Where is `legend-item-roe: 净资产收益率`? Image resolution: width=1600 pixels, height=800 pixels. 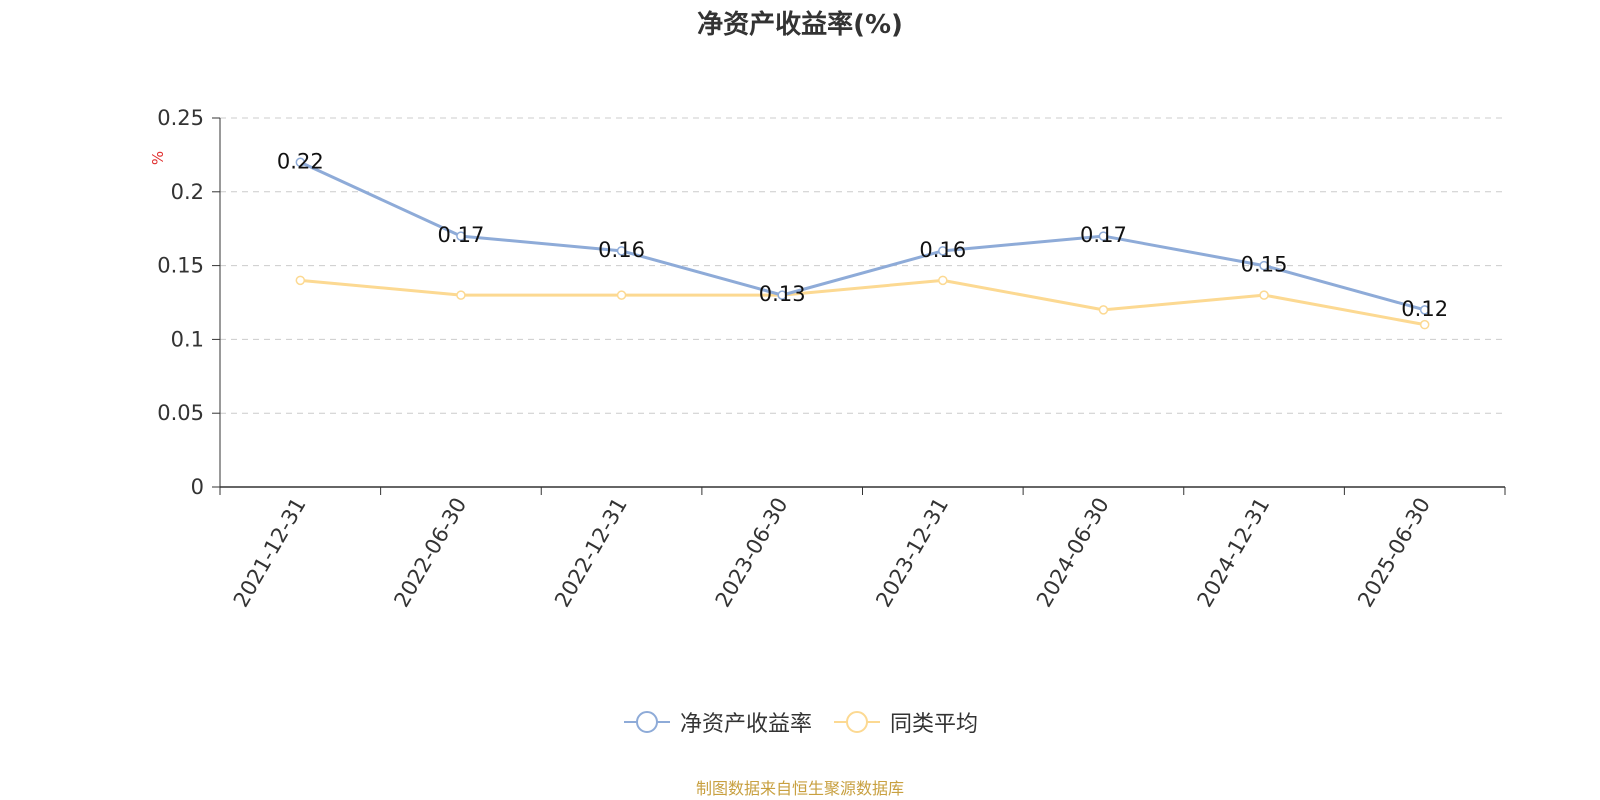 legend-item-roe: 净资产收益率 is located at coordinates (717, 722).